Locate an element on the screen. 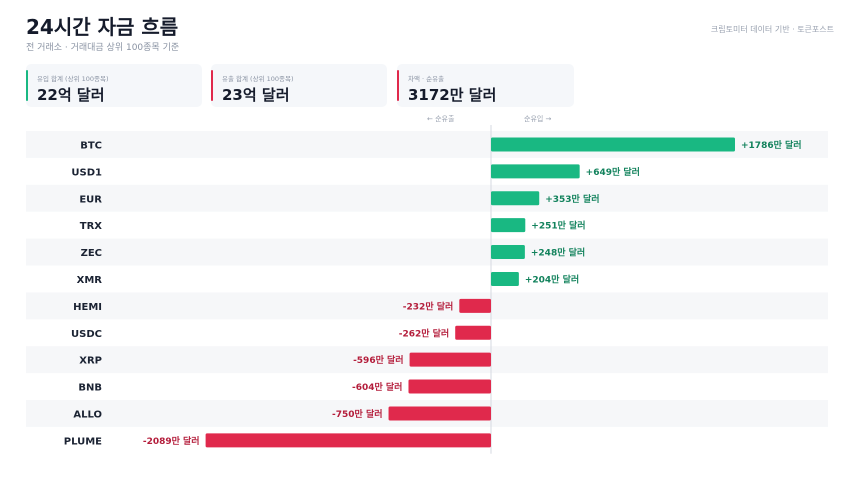  bar-zec is located at coordinates (508, 252).